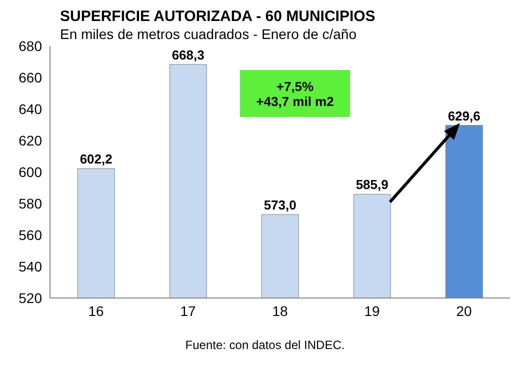 This screenshot has width=530, height=382. Describe the element at coordinates (30, 298) in the screenshot. I see `y-tick-label: 520` at that location.